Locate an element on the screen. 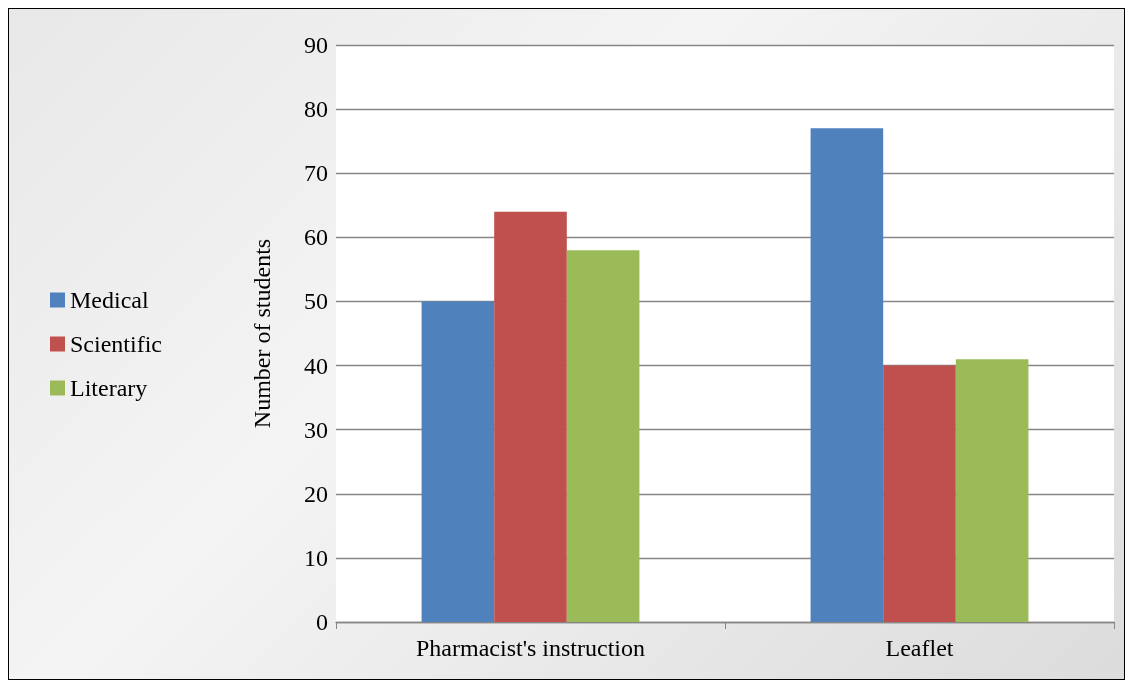 This screenshot has width=1131, height=686. y-tick-label: 60 is located at coordinates (316, 237).